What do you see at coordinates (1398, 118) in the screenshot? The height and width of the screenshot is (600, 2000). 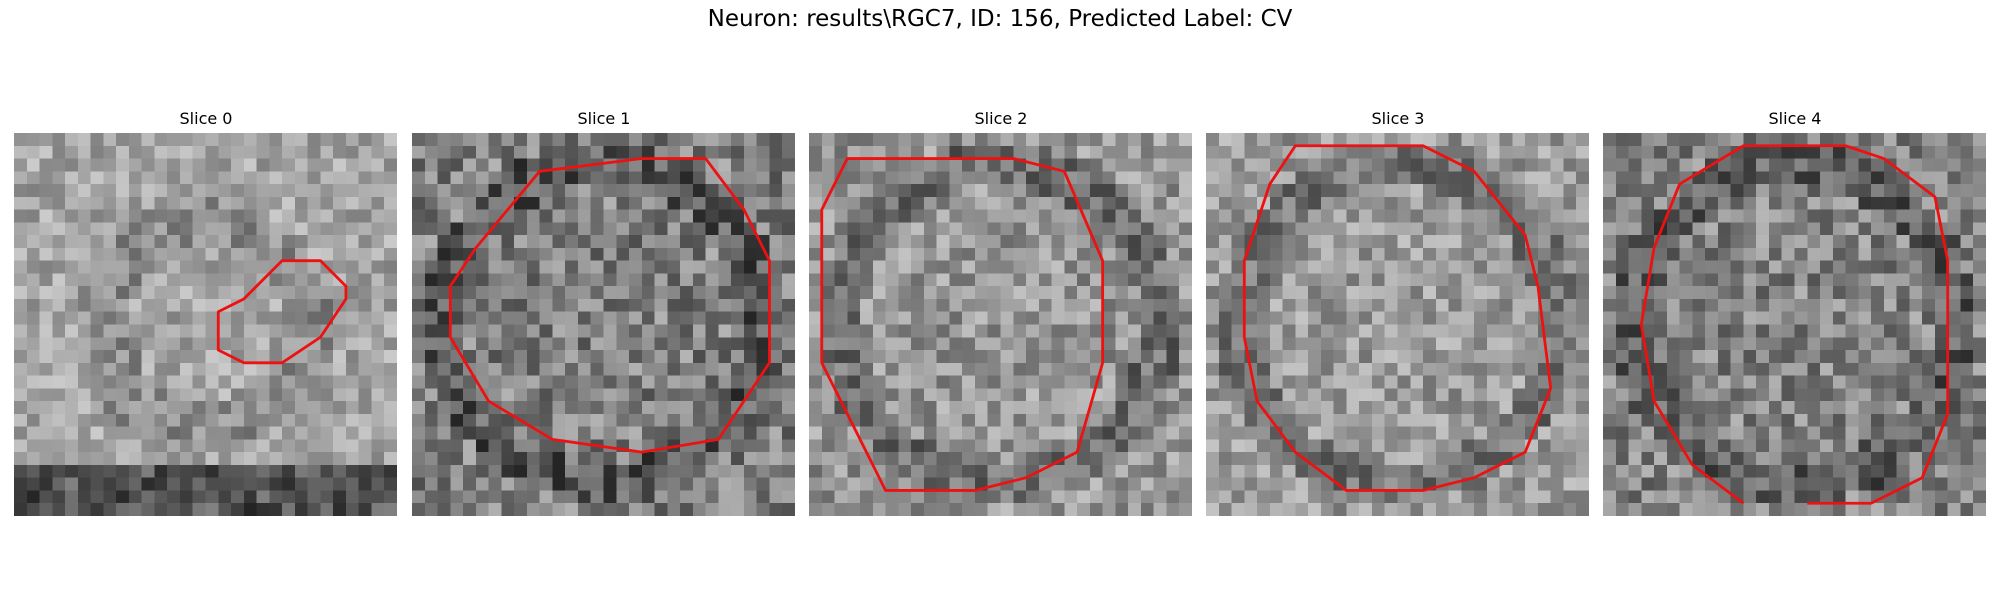 I see `slice-3-title: Slice 3` at bounding box center [1398, 118].